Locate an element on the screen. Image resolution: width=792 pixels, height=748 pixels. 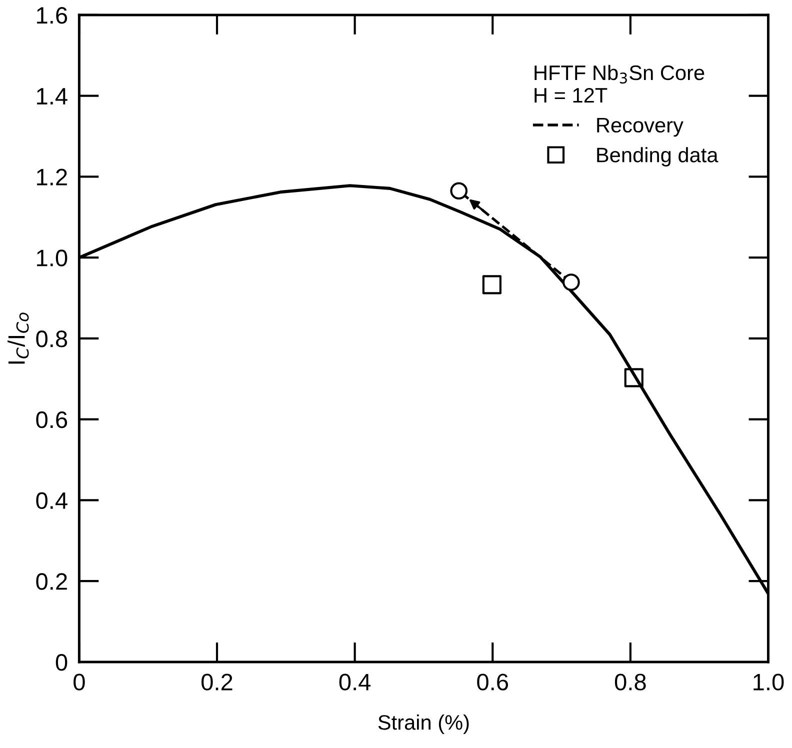
x-tick-label: 1.0 is located at coordinates (769, 682).